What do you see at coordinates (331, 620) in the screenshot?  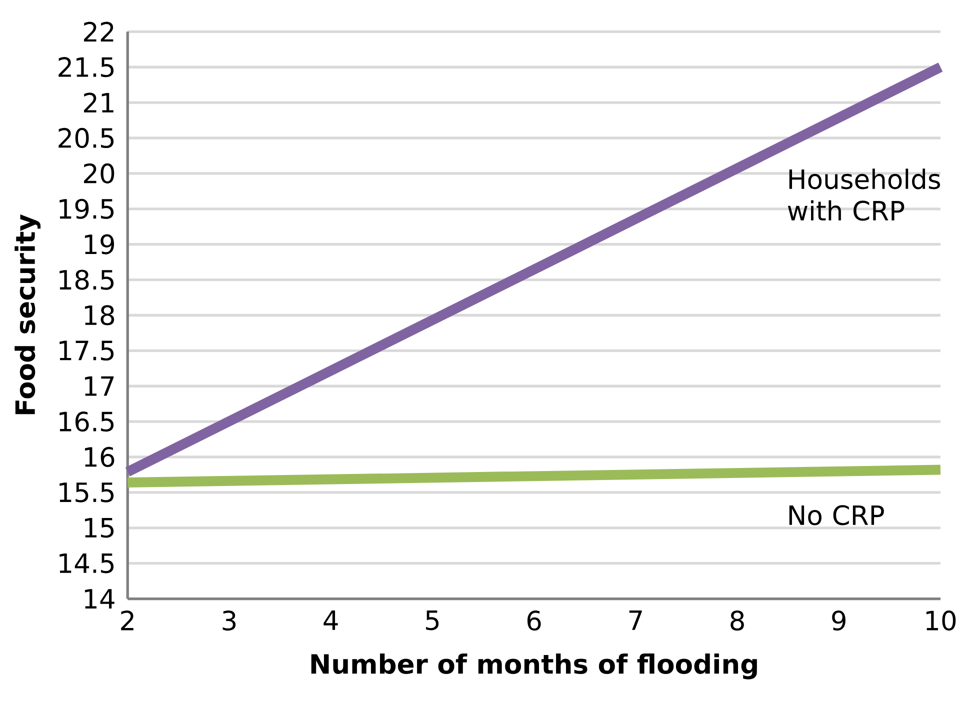 I see `x-tick-label: 4` at bounding box center [331, 620].